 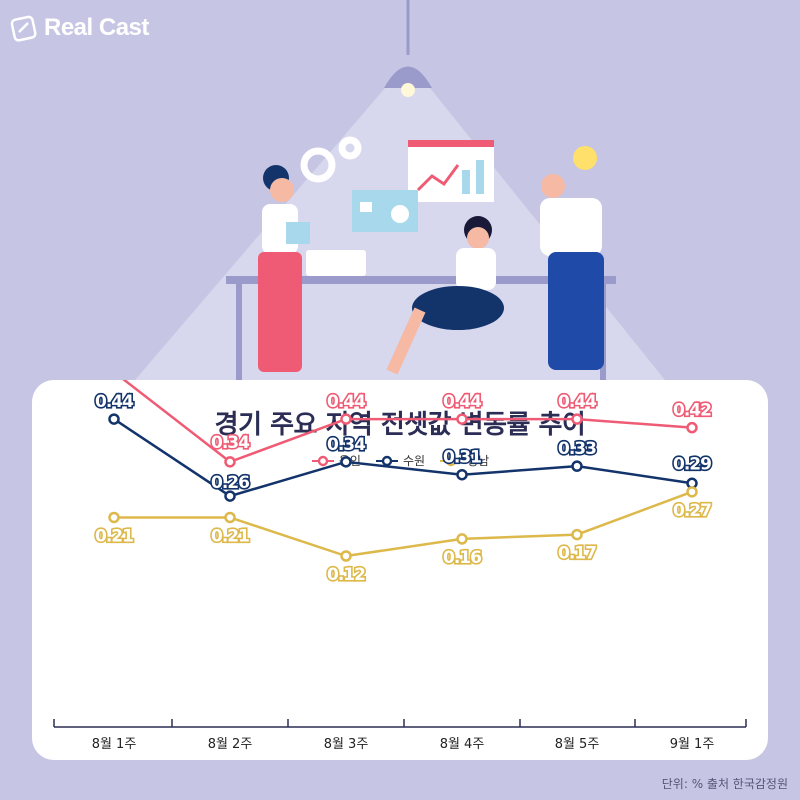 I want to click on person-right, so click(x=572, y=272).